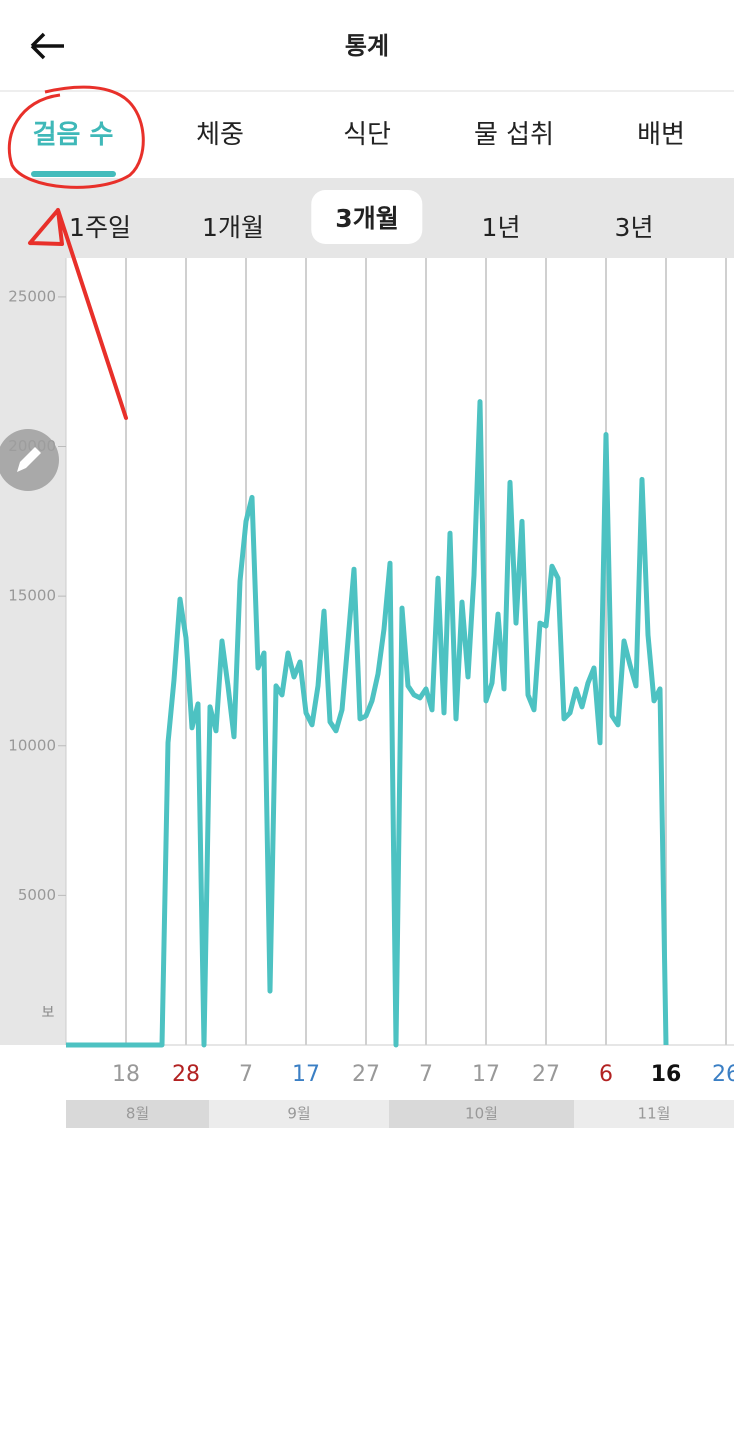 This screenshot has height=1440, width=734. I want to click on y-tick-label: 20000, so click(32, 446).